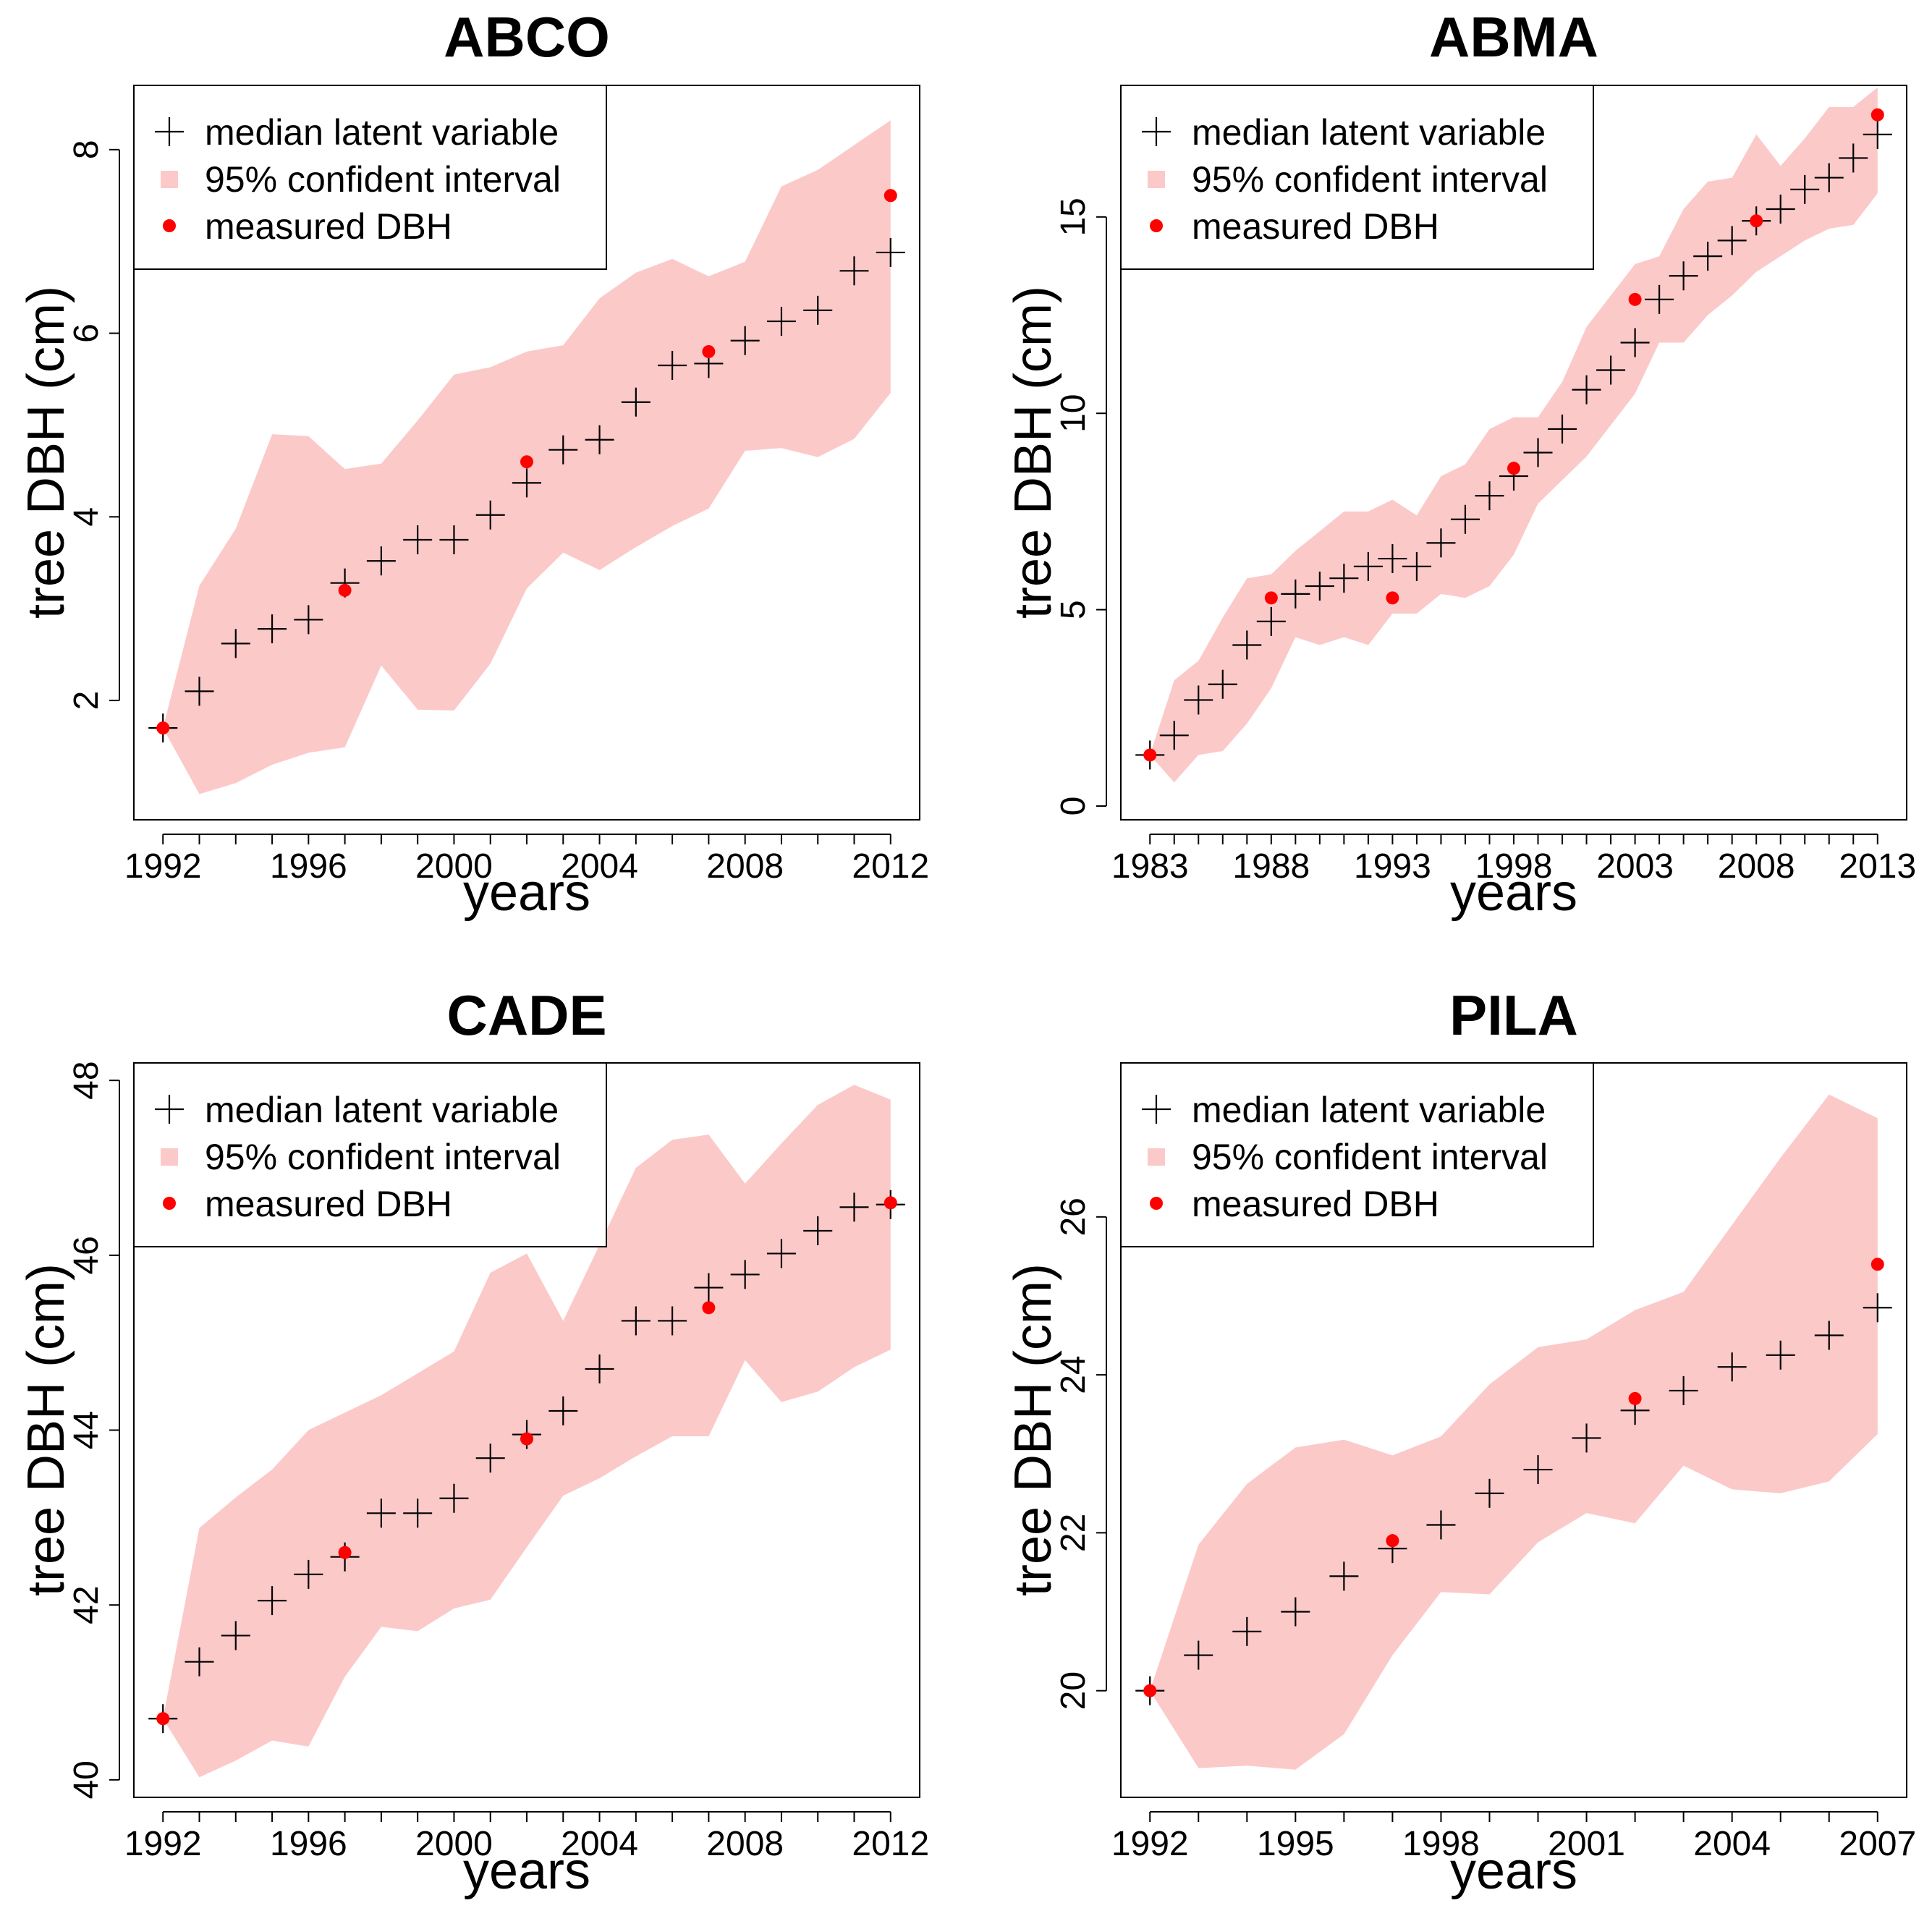 Image resolution: width=1932 pixels, height=1916 pixels. Describe the element at coordinates (1877, 1844) in the screenshot. I see `x-tick-label: 2007` at that location.